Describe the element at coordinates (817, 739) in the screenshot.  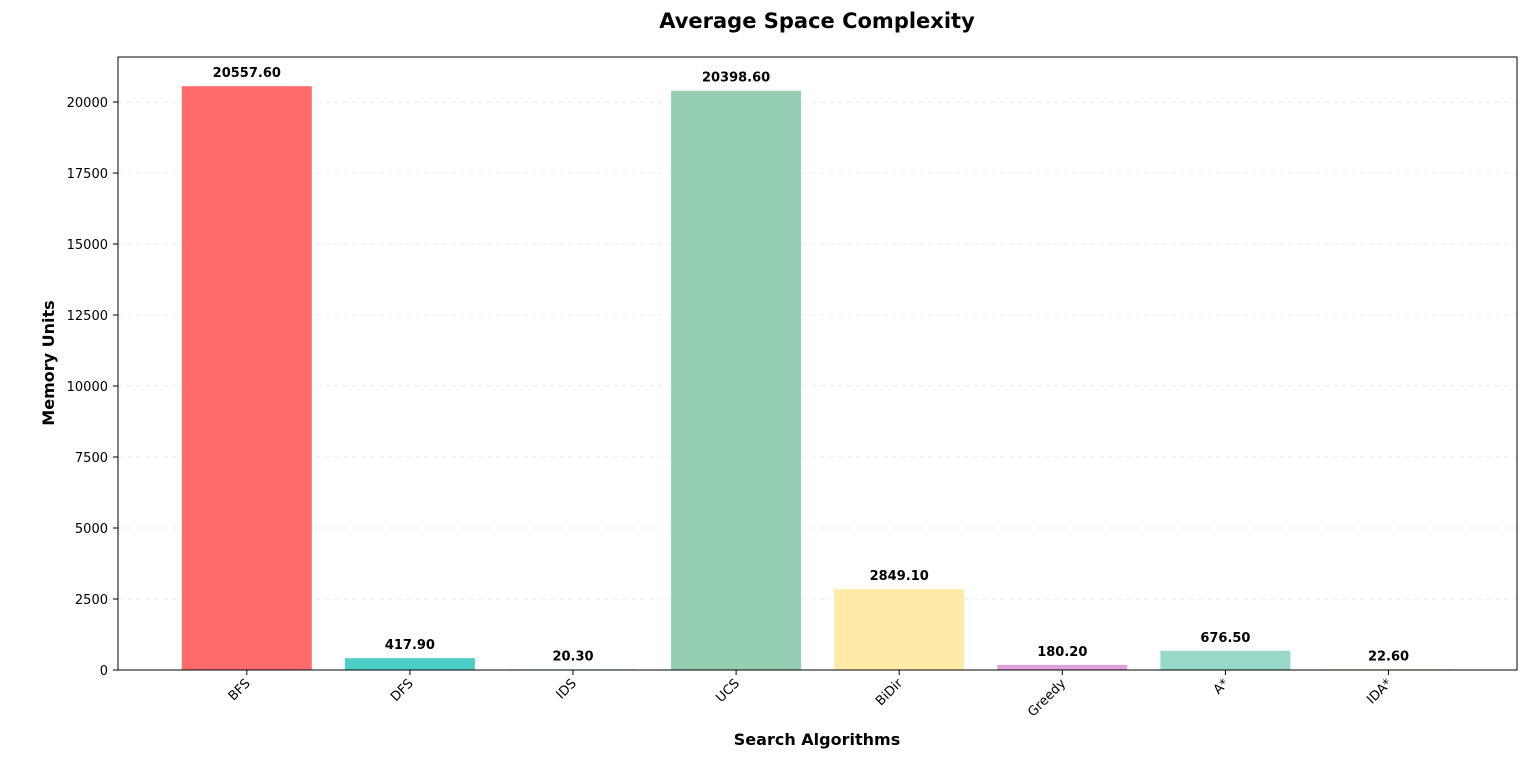
I see `x-axis-label: Search Algorithms` at that location.